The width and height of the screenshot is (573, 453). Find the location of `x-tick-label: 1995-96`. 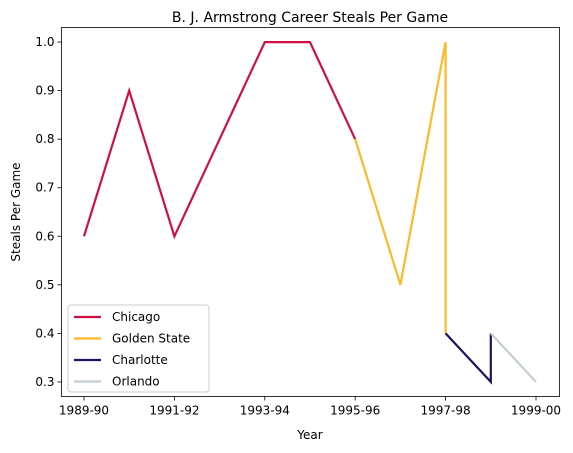

x-tick-label: 1995-96 is located at coordinates (355, 411).